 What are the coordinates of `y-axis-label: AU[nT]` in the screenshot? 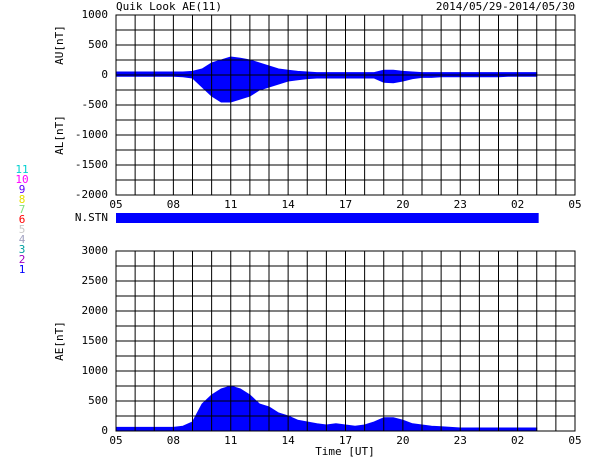 It's located at (59, 45).